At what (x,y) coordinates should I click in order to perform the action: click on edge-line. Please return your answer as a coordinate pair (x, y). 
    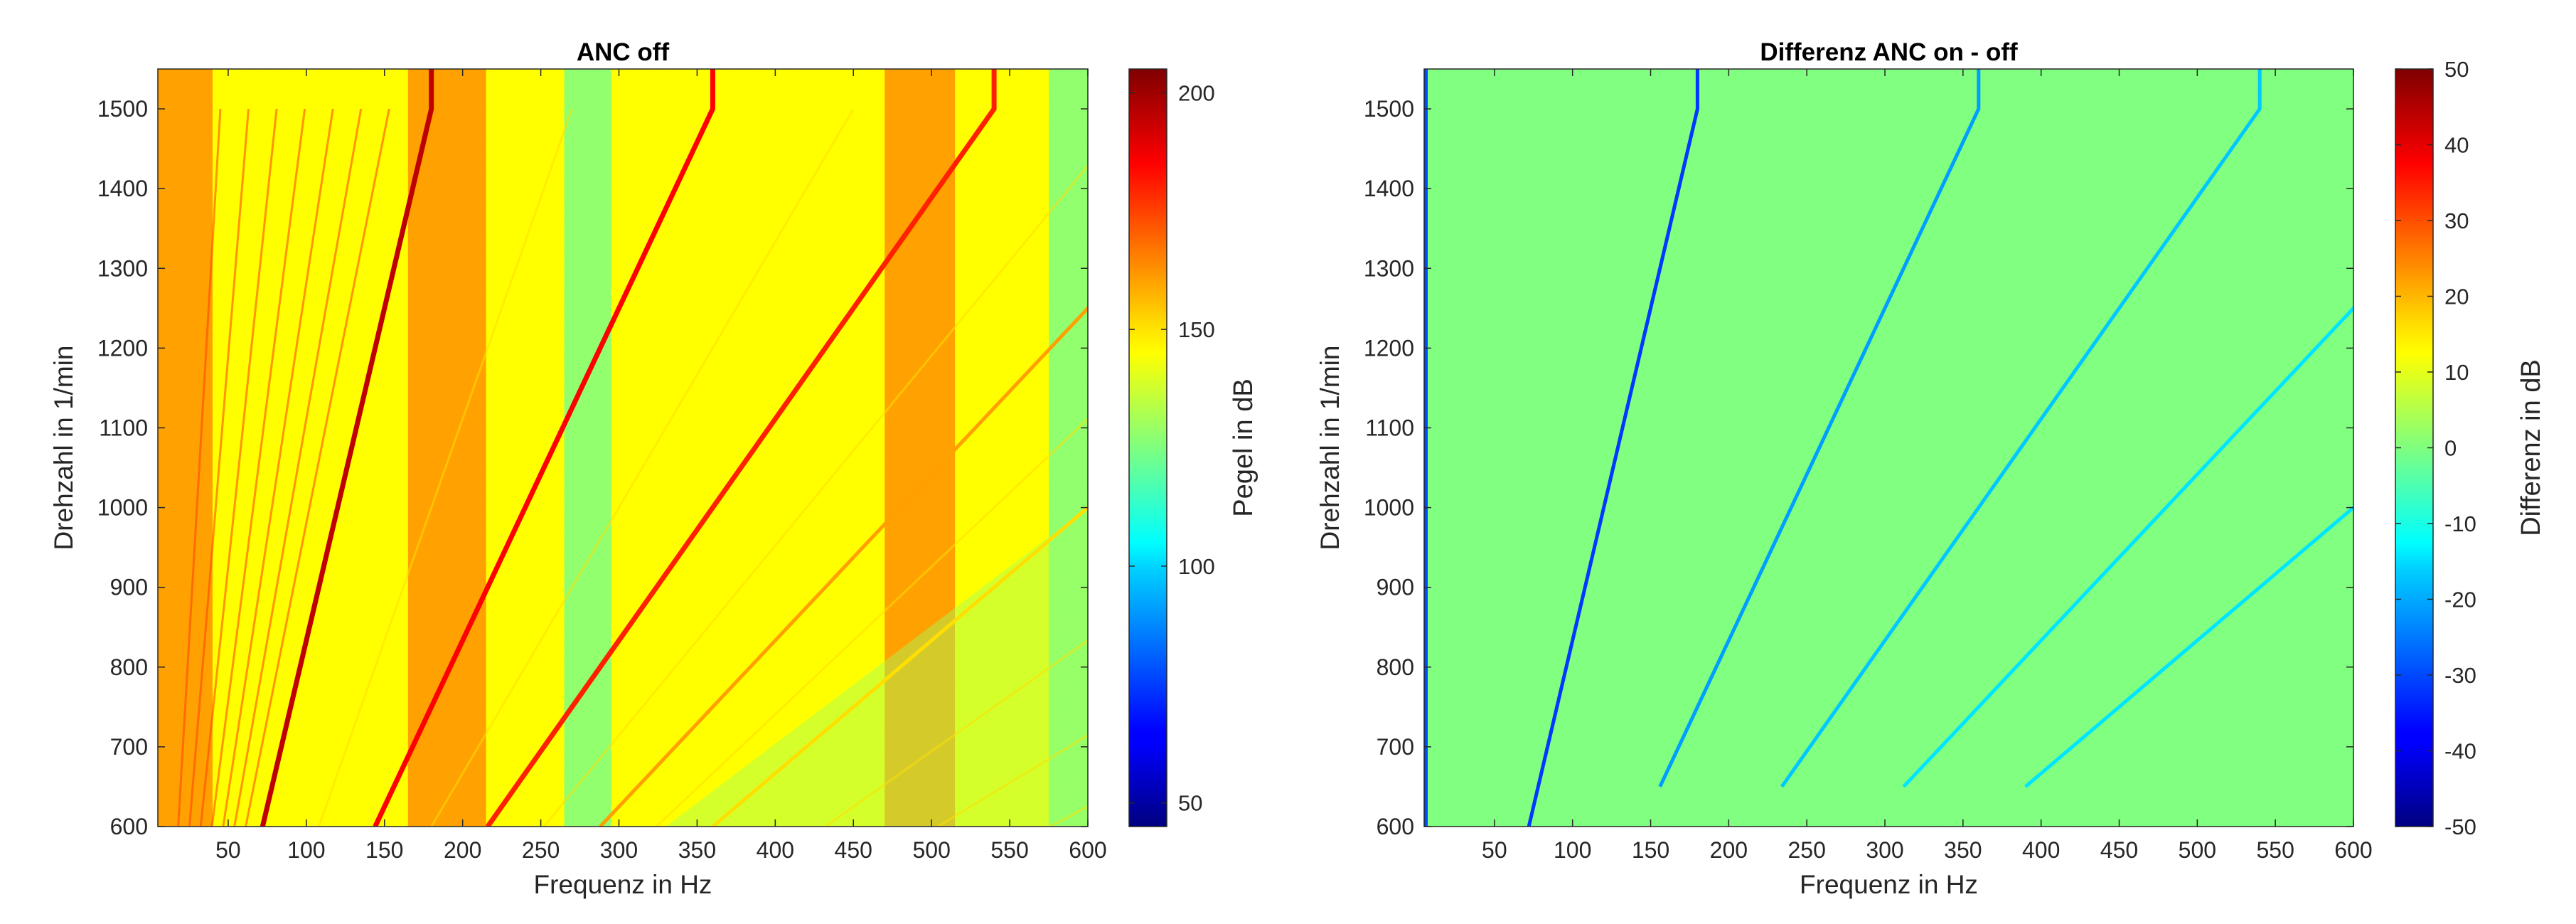
    Looking at the image, I should click on (1426, 448).